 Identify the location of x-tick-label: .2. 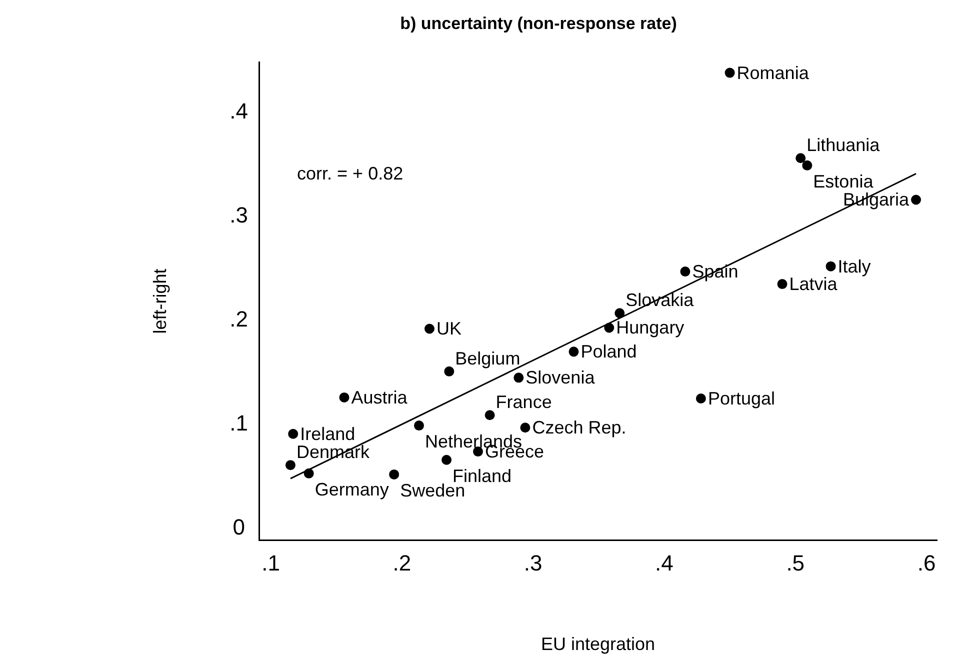
(402, 563).